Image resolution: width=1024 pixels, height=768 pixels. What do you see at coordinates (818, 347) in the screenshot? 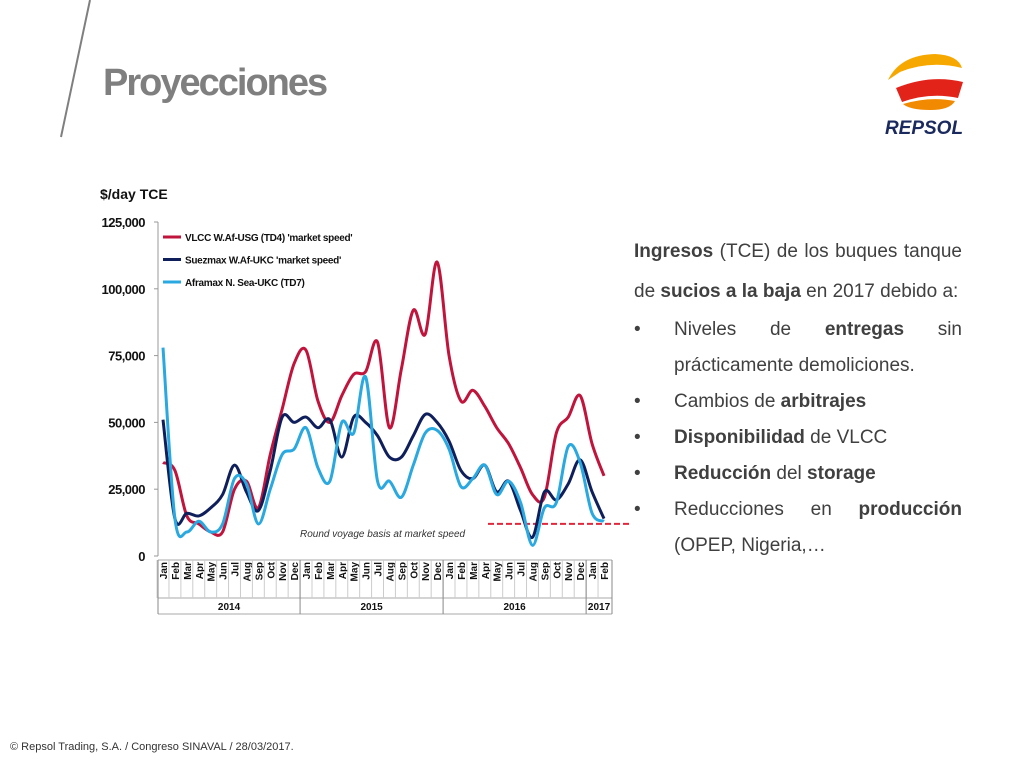
I see `text-run: sin prácticamente demoliciones.` at bounding box center [818, 347].